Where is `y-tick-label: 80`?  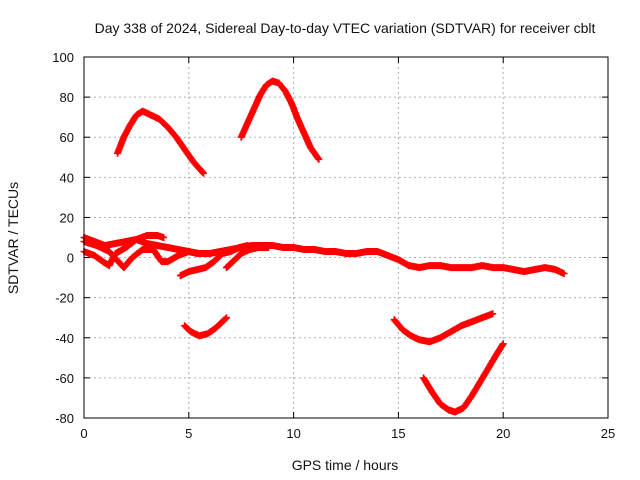 y-tick-label: 80 is located at coordinates (67, 97).